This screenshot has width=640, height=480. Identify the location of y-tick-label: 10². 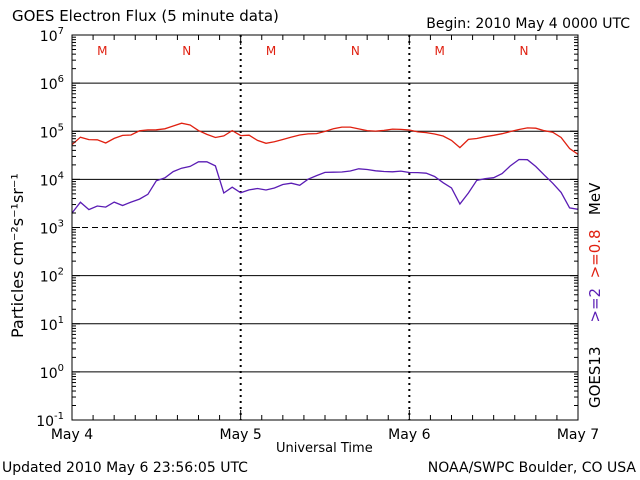
(52, 276).